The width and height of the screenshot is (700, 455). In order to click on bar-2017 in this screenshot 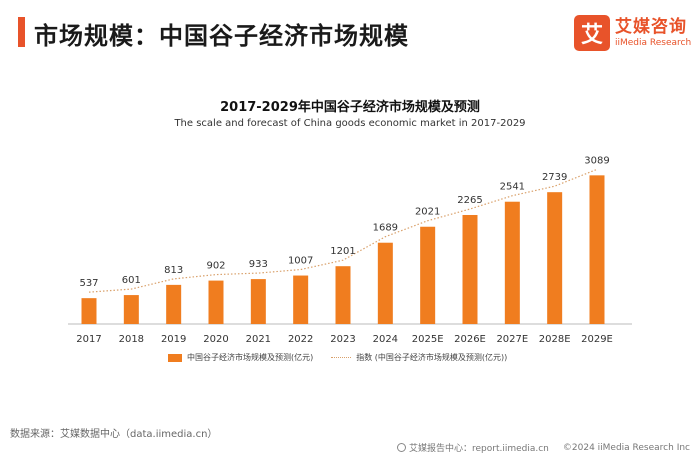, I will do `click(89, 311)`.